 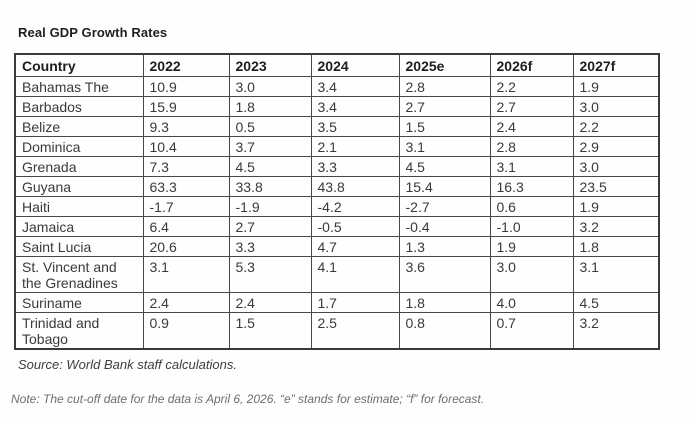 I want to click on value-cell: 10.4, so click(x=186, y=146).